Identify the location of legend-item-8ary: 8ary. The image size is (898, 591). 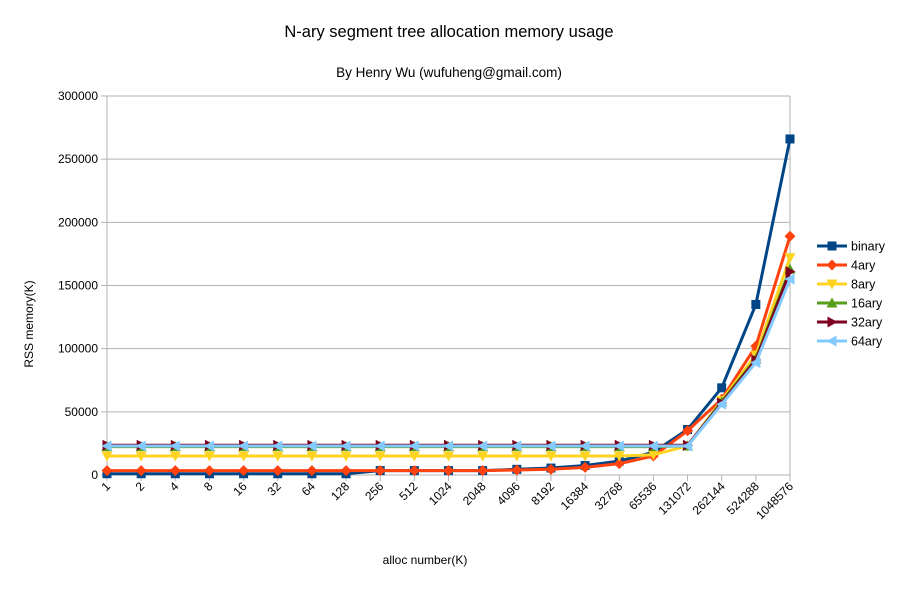
(846, 285).